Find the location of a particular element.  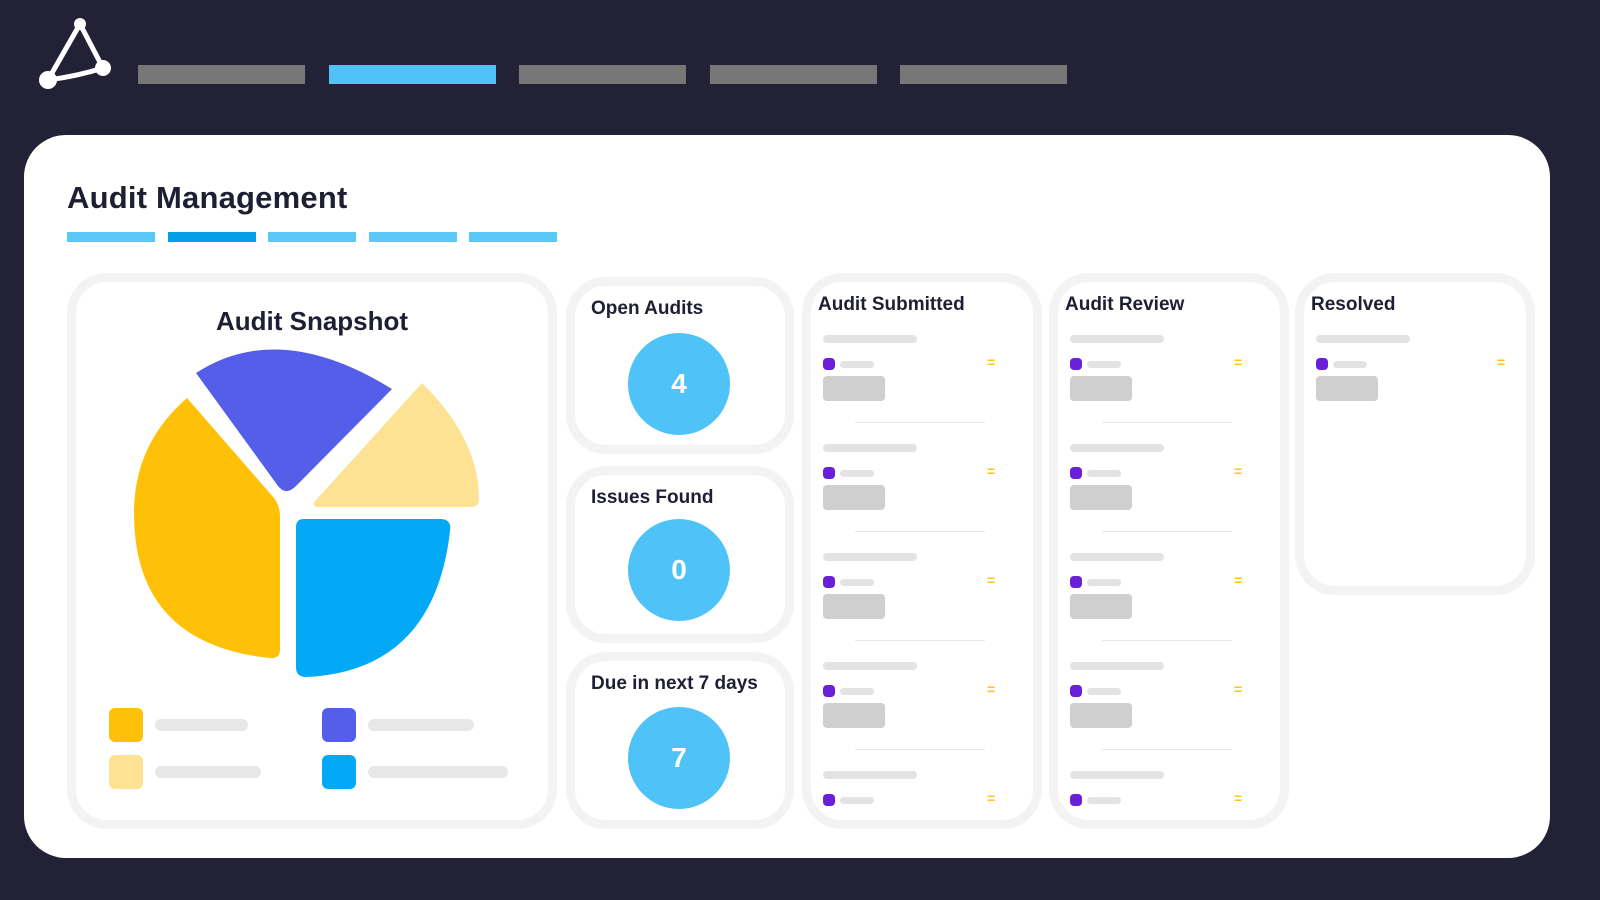

due-next-7-days-count: 7 is located at coordinates (679, 758).